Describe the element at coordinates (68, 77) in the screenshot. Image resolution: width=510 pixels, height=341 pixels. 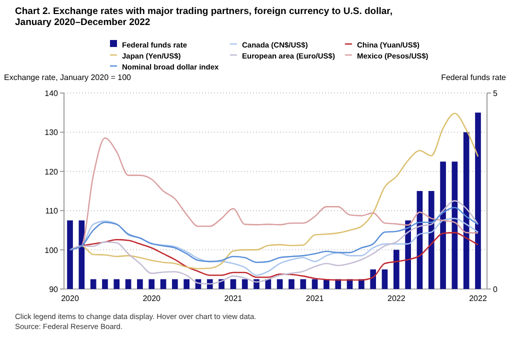
I see `y-axis-title: Exchange rate, January 2020 = 100` at that location.